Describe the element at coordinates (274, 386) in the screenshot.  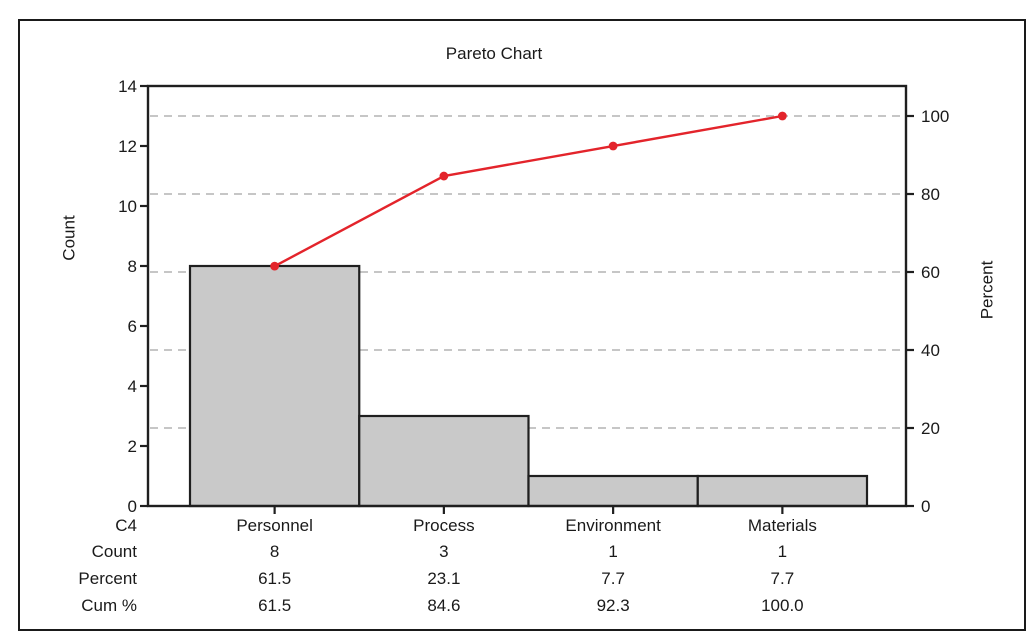
I see `bar-personnel` at that location.